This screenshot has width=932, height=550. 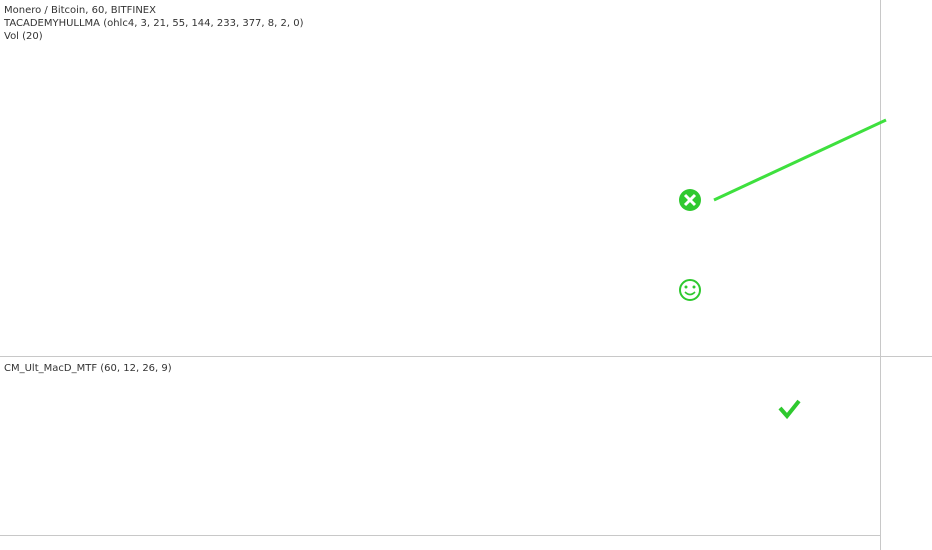 What do you see at coordinates (789, 409) in the screenshot?
I see `check-icon` at bounding box center [789, 409].